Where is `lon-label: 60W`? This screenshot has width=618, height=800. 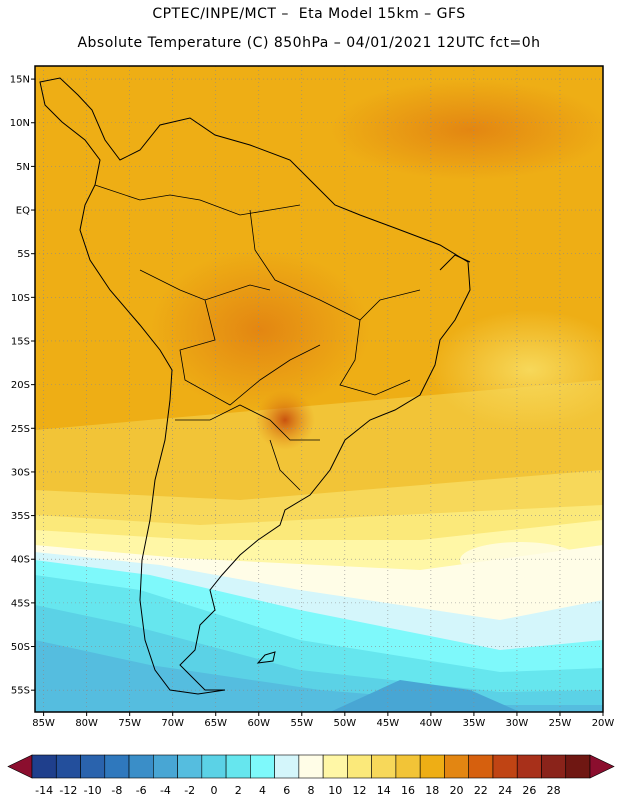 lon-label: 60W is located at coordinates (258, 723).